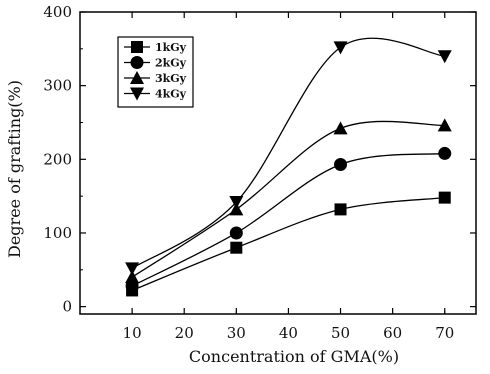 This screenshot has width=490, height=374. I want to click on legend-marker-2kGy, so click(137, 62).